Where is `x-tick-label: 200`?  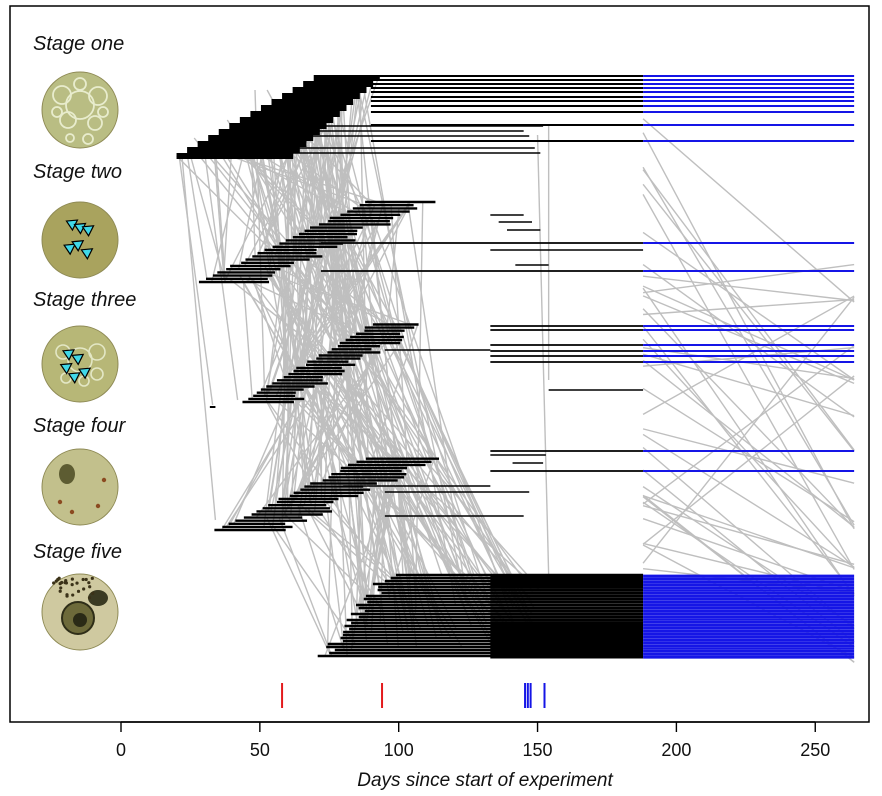
x-tick-label: 200 is located at coordinates (676, 750).